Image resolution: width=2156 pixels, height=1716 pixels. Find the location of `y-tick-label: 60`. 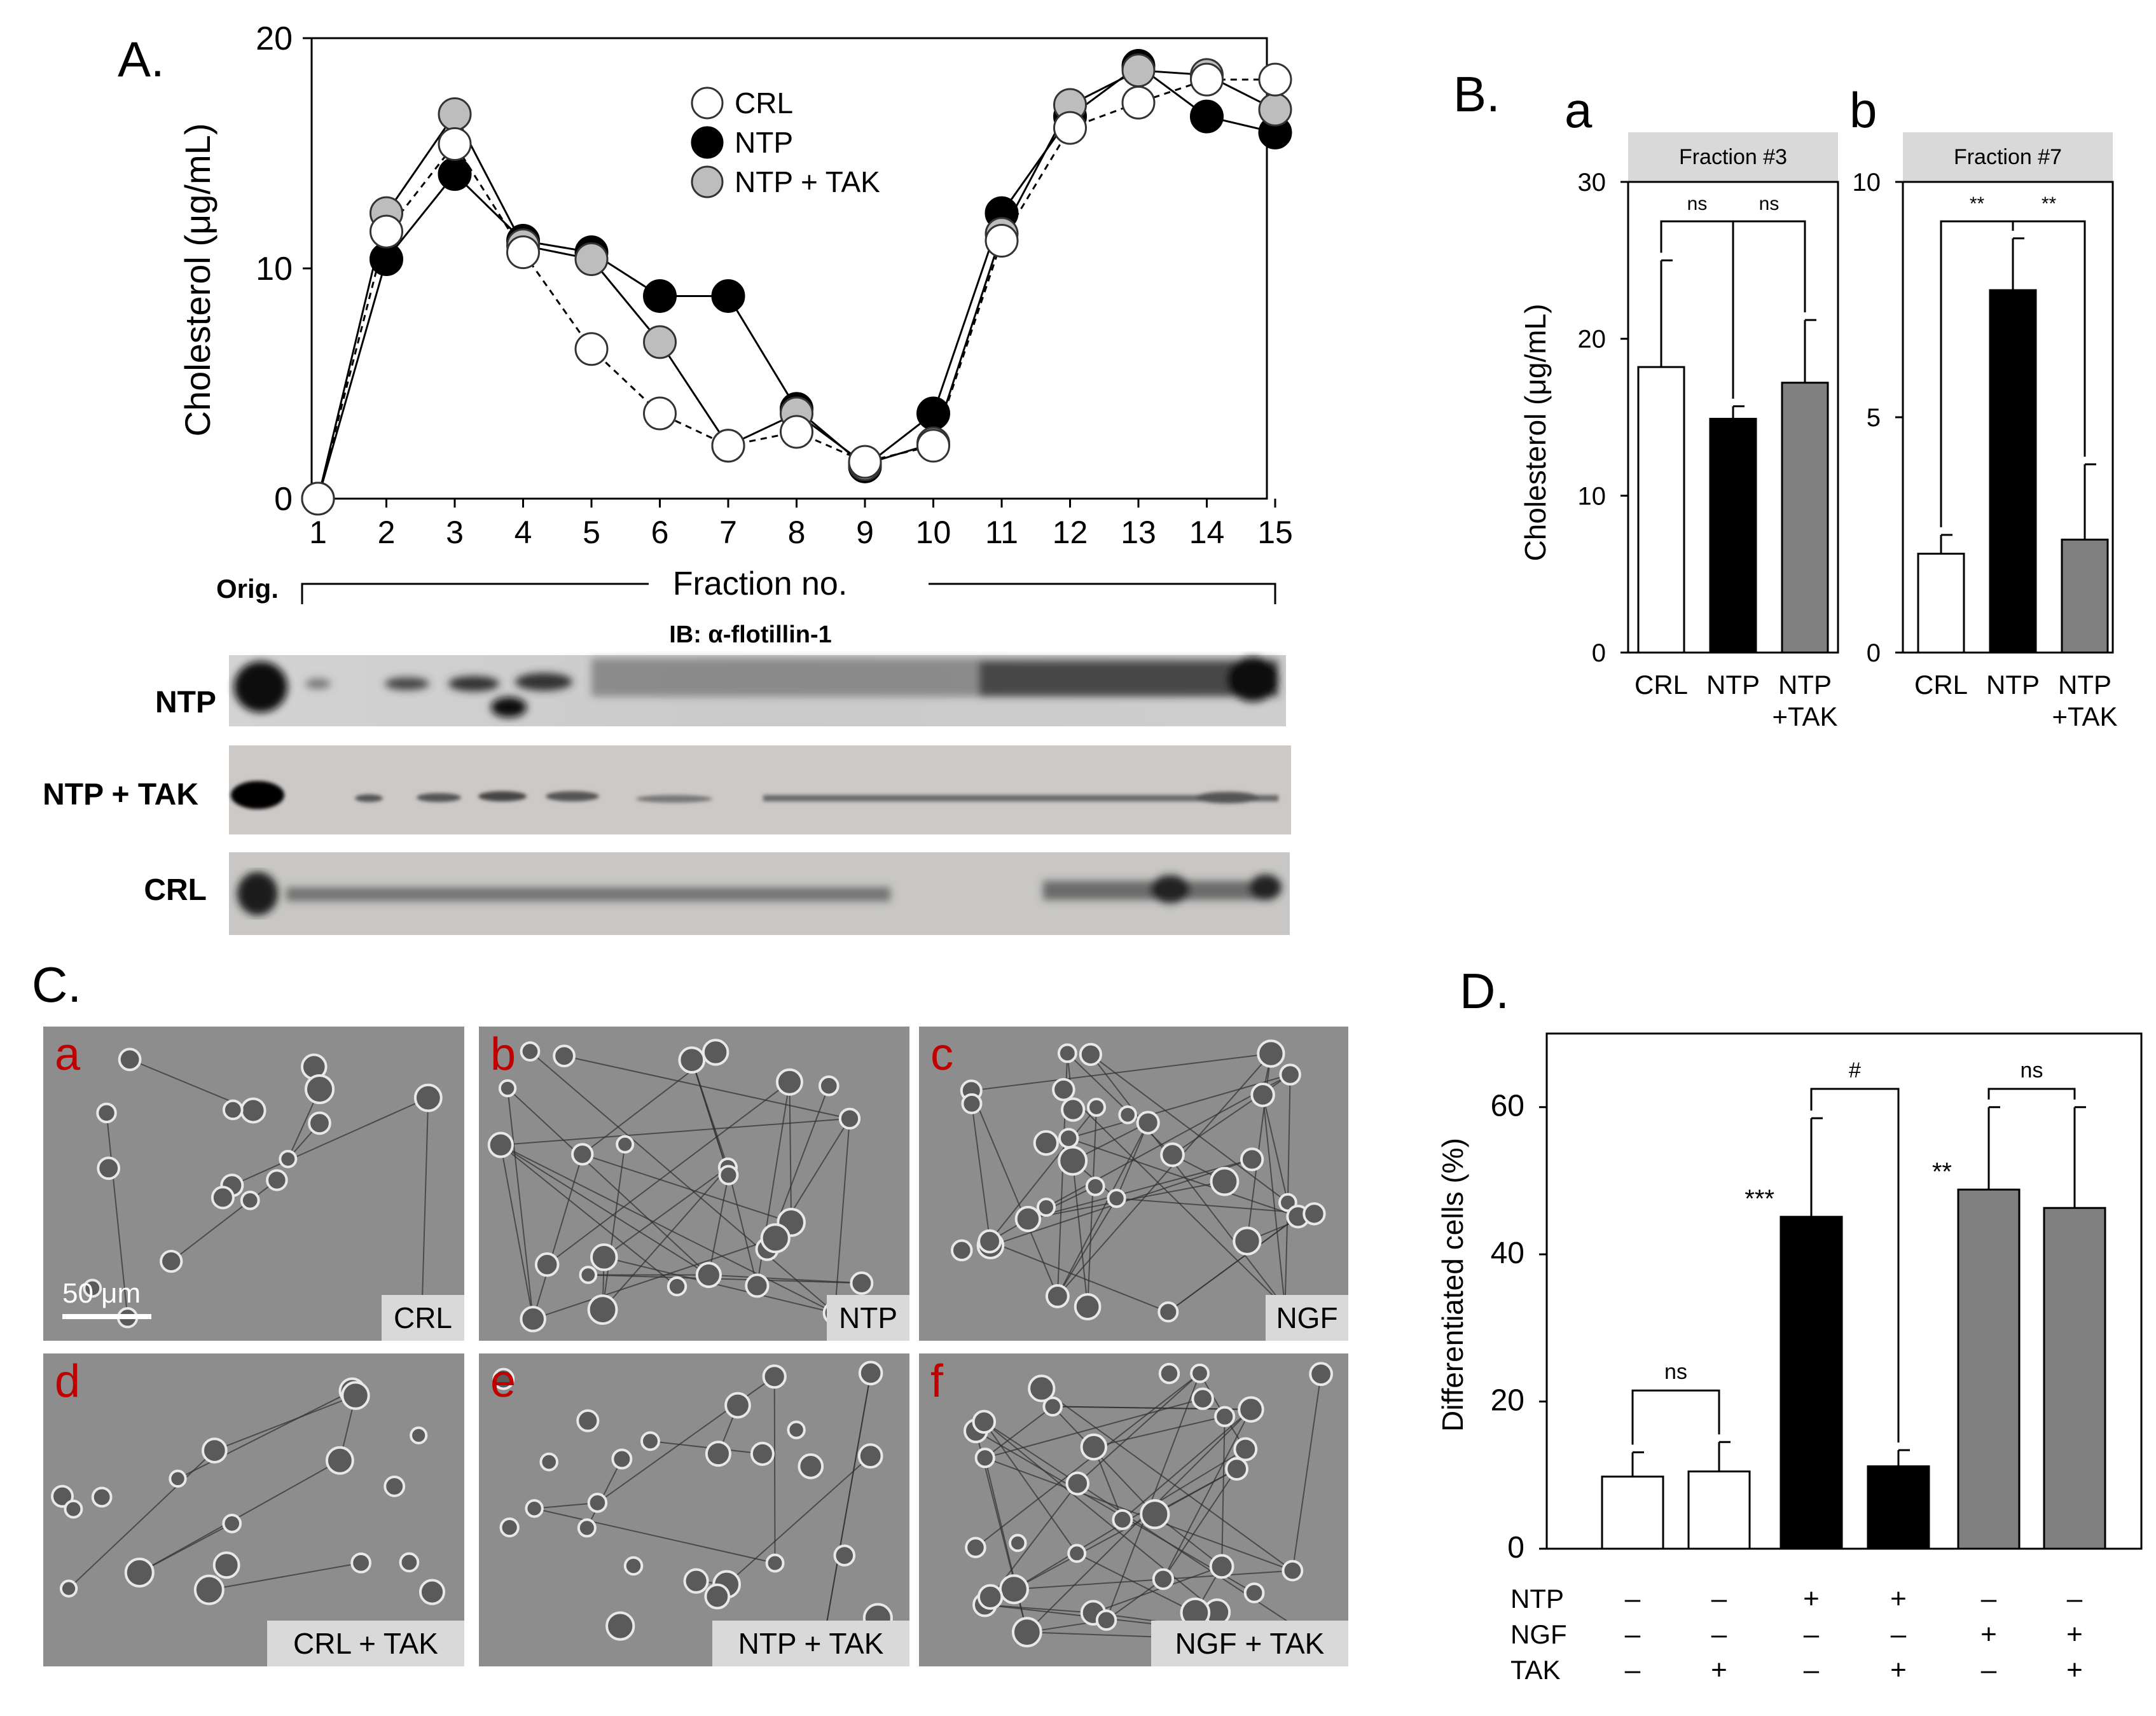

y-tick-label: 60 is located at coordinates (1507, 1107).